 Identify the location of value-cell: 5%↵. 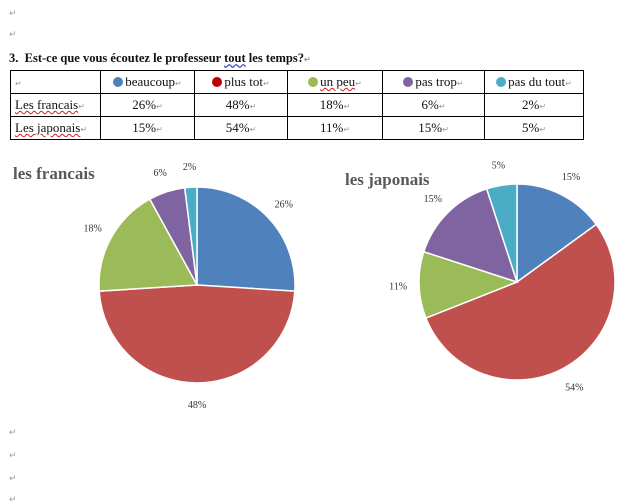
(534, 128).